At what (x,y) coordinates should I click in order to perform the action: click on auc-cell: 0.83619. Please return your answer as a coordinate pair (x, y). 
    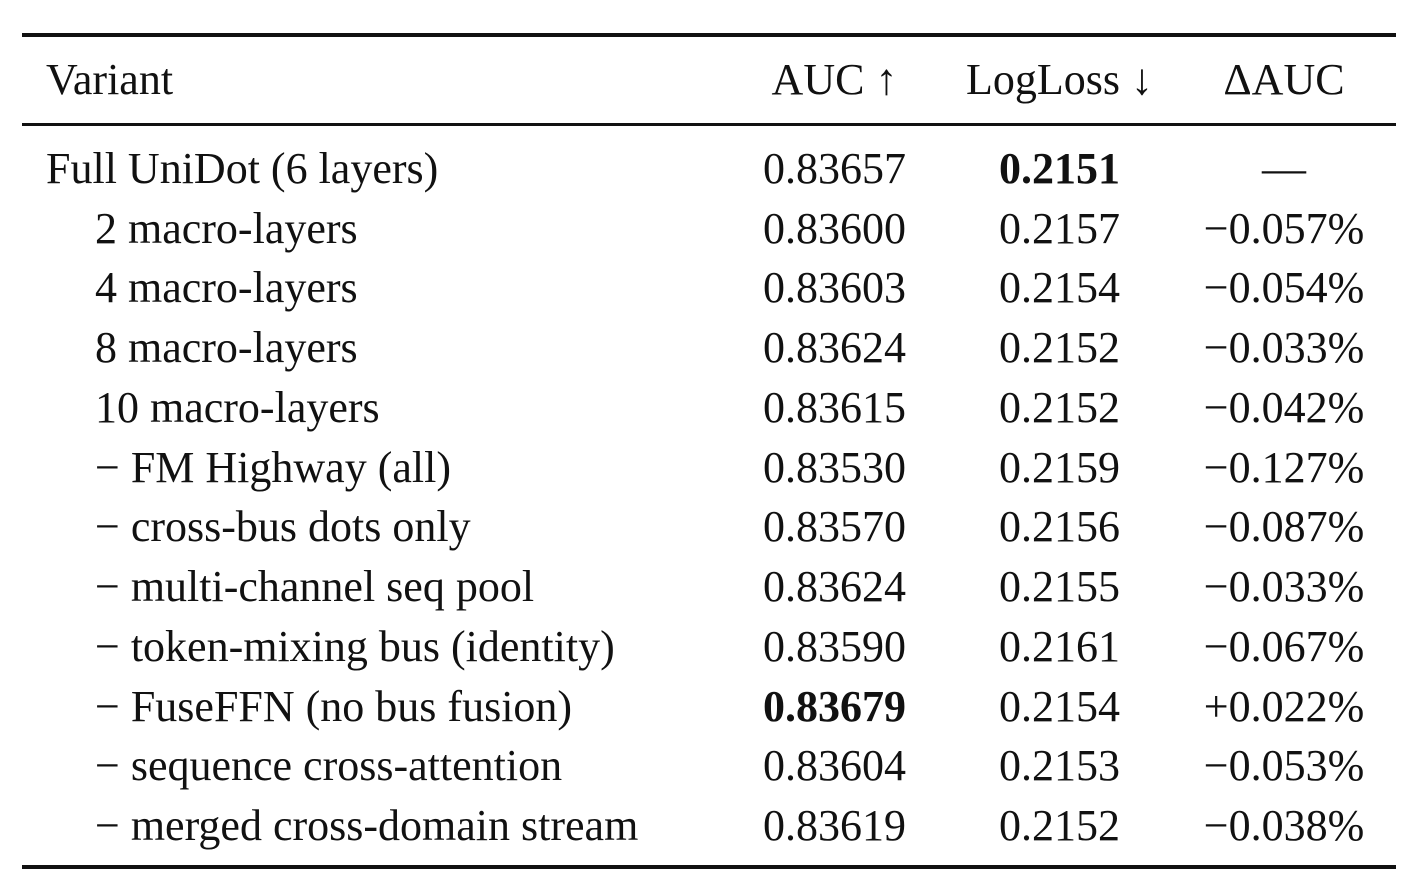
    Looking at the image, I should click on (834, 826).